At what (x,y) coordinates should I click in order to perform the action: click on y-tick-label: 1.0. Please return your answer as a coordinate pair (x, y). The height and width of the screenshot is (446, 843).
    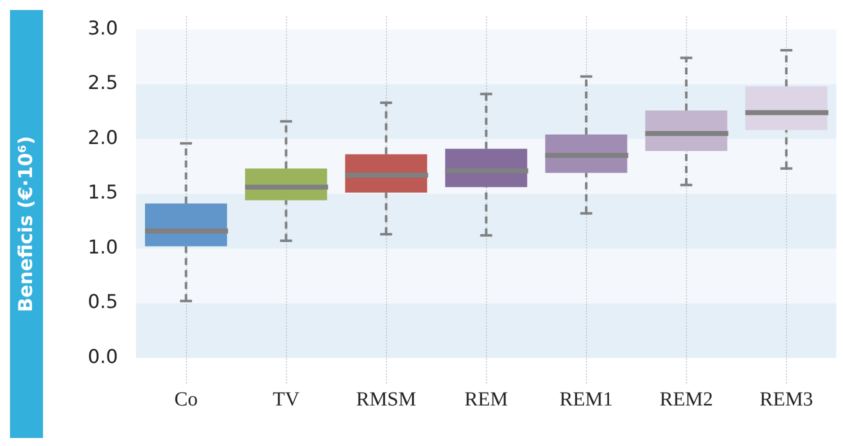
    Looking at the image, I should click on (103, 247).